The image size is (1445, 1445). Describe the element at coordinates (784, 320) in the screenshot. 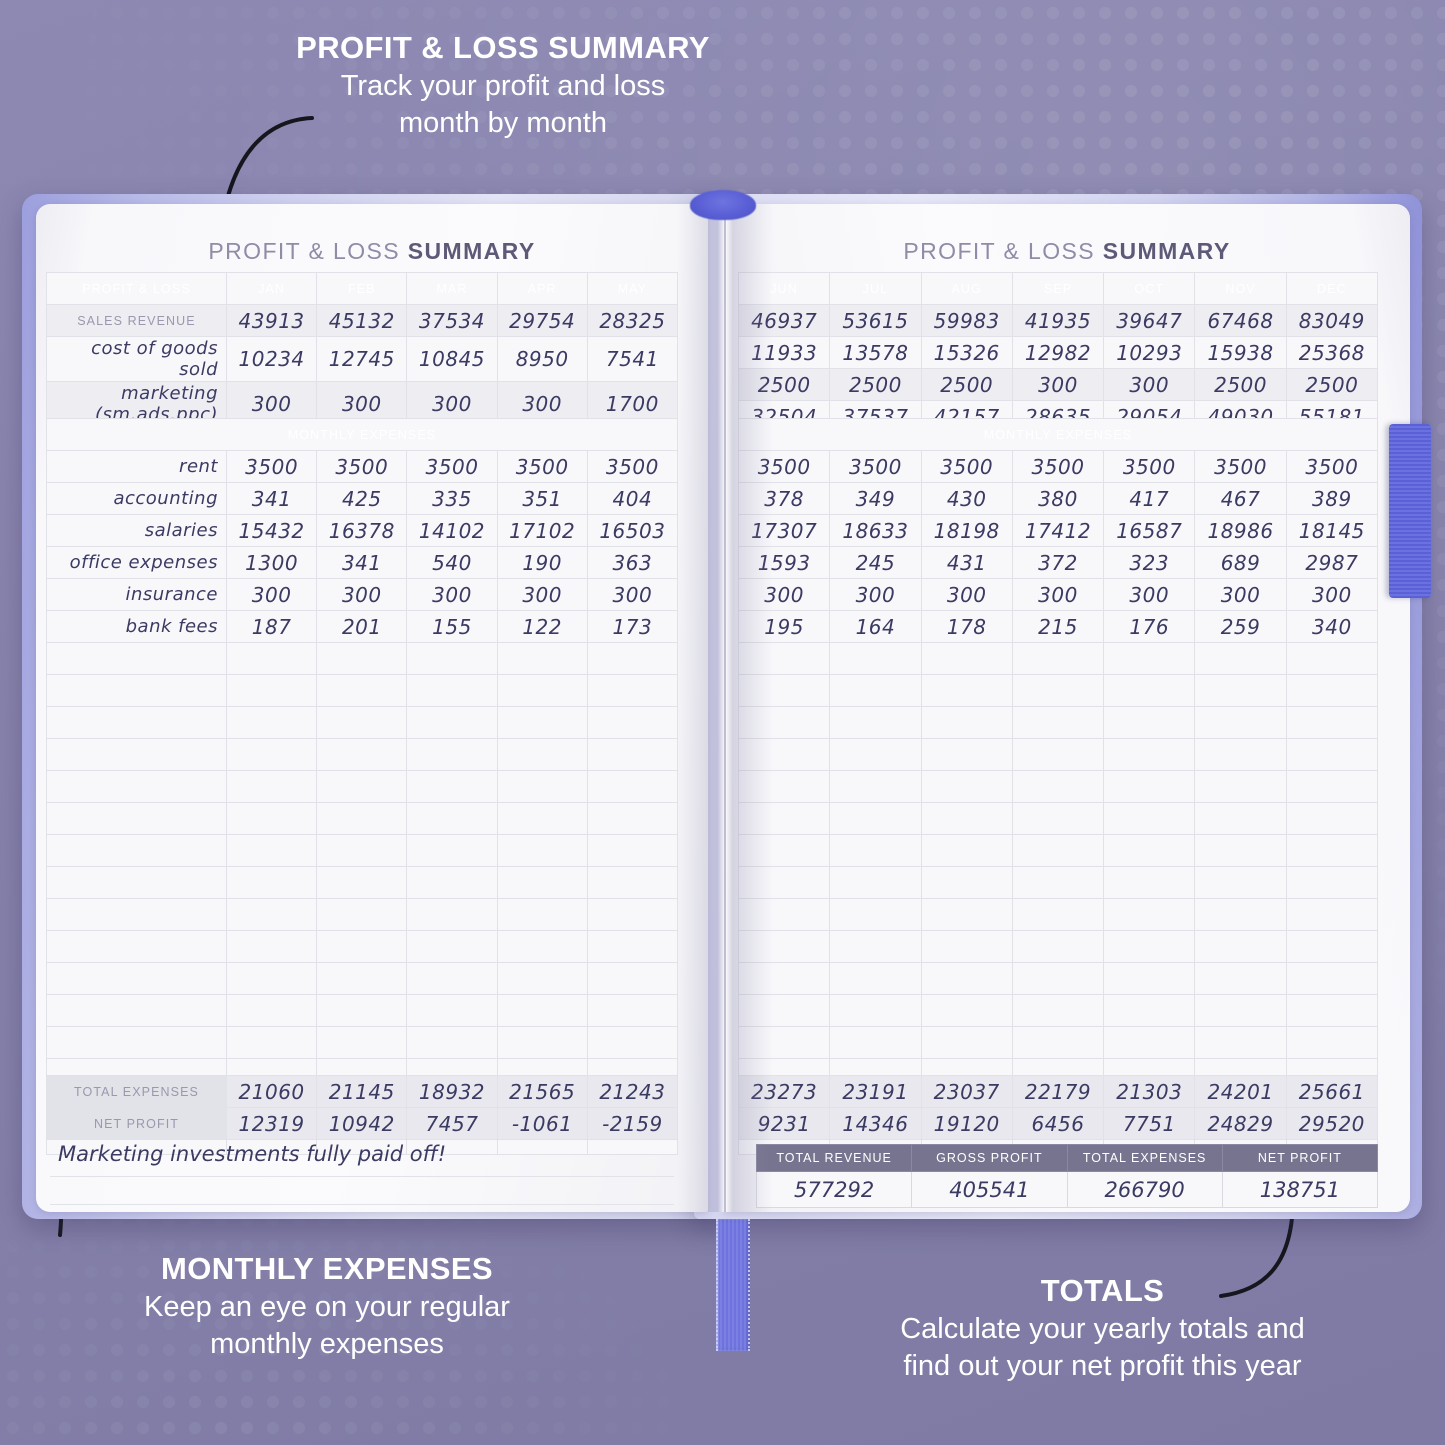

I see `cell-value: 46937` at that location.